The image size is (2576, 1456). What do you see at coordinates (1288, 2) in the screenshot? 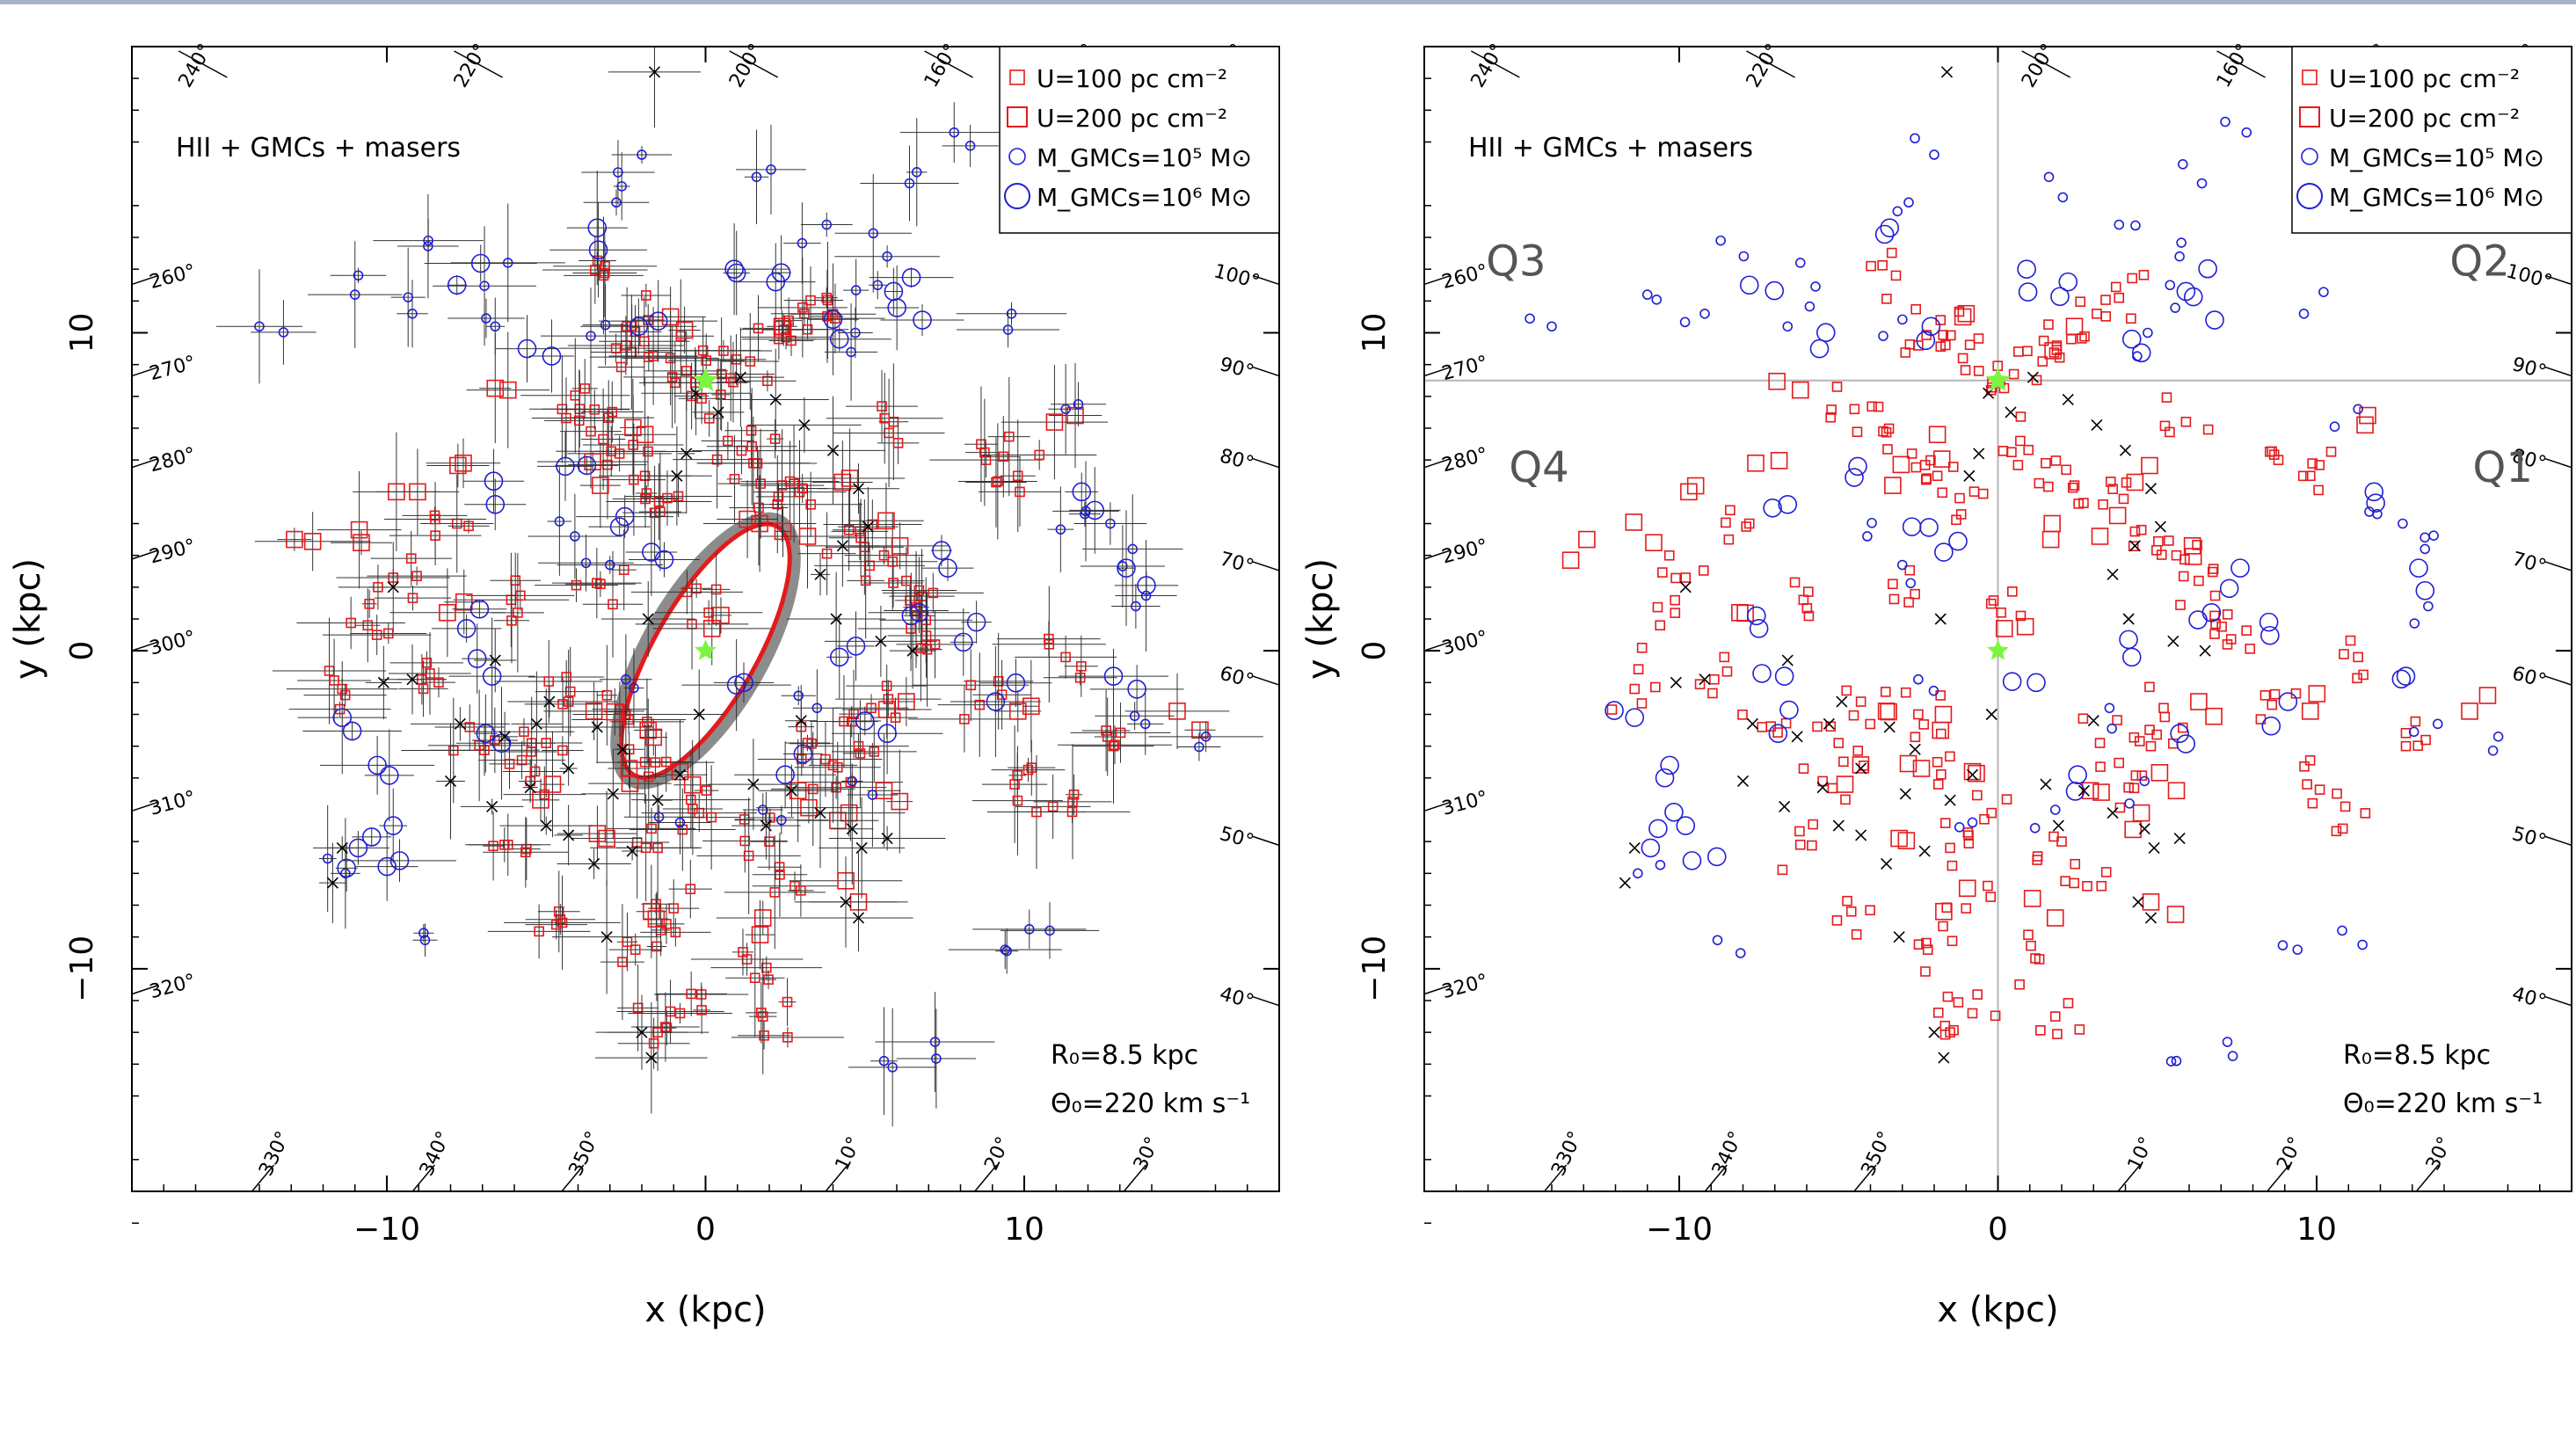
I see `top-border` at bounding box center [1288, 2].